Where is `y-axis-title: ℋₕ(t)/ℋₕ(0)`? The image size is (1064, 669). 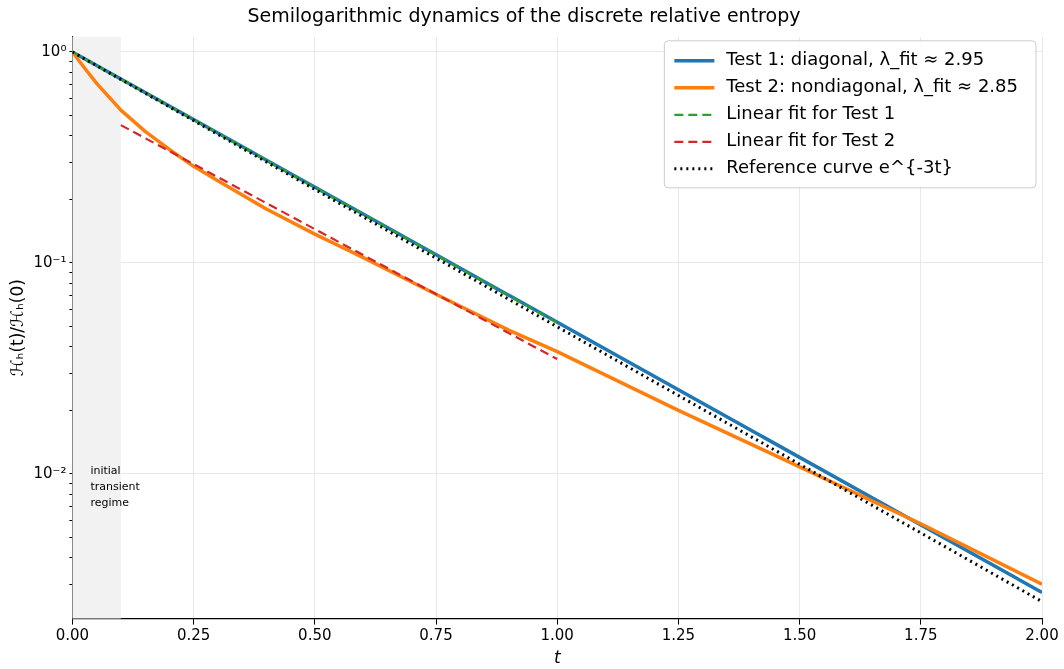 y-axis-title: ℋₕ(t)/ℋₕ(0) is located at coordinates (16, 328).